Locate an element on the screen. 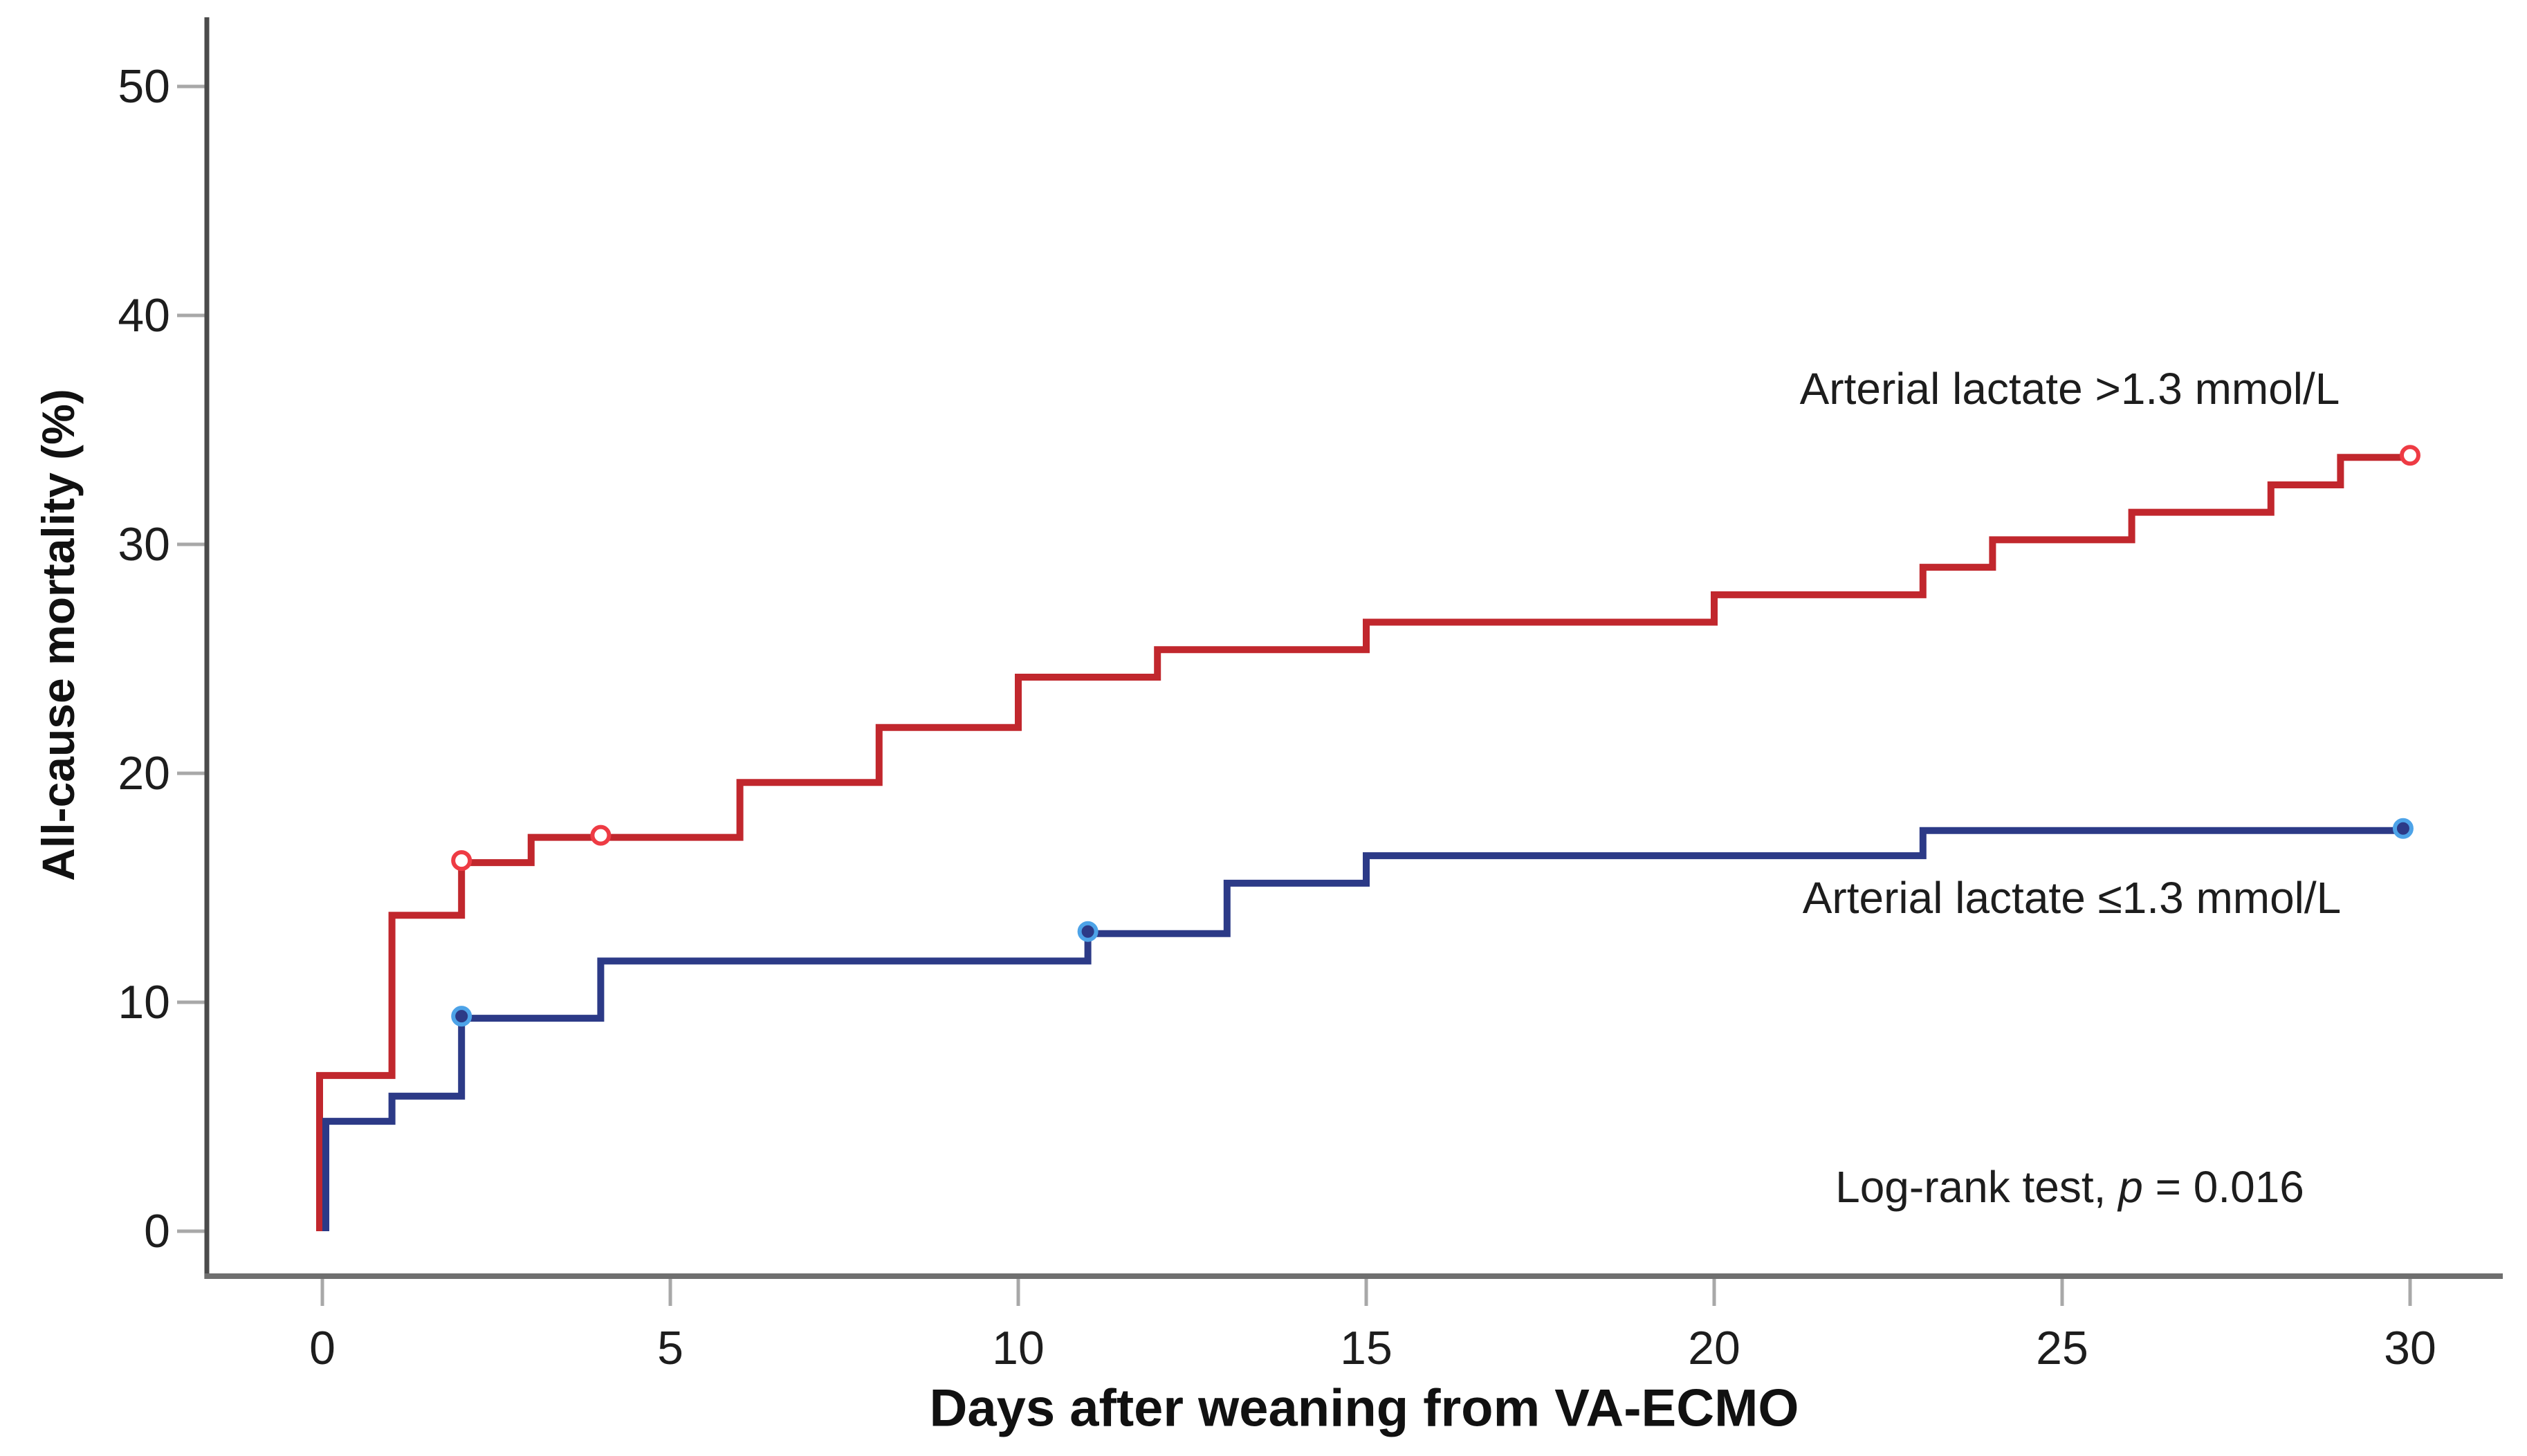 This screenshot has height=1456, width=2527. x-tick-label: 0 is located at coordinates (322, 1348).